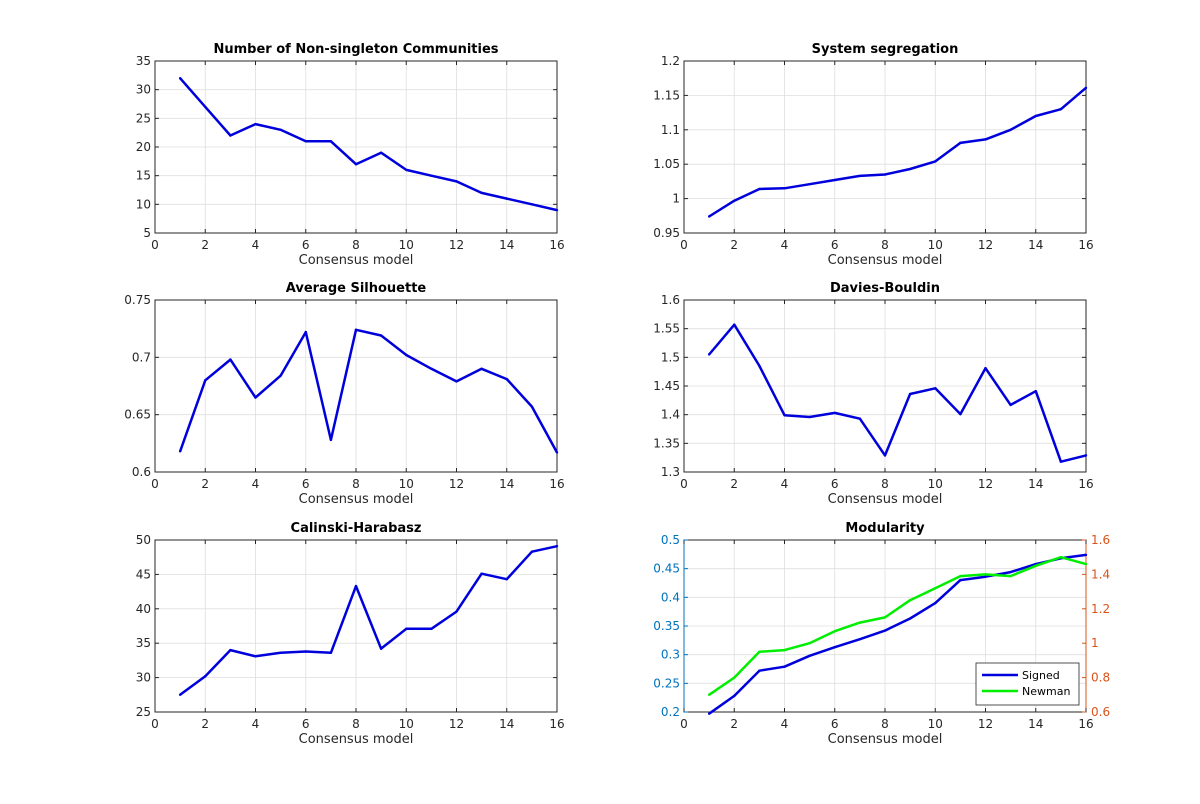 Image resolution: width=1200 pixels, height=804 pixels. Describe the element at coordinates (143, 540) in the screenshot. I see `y-tick-label: 50` at that location.